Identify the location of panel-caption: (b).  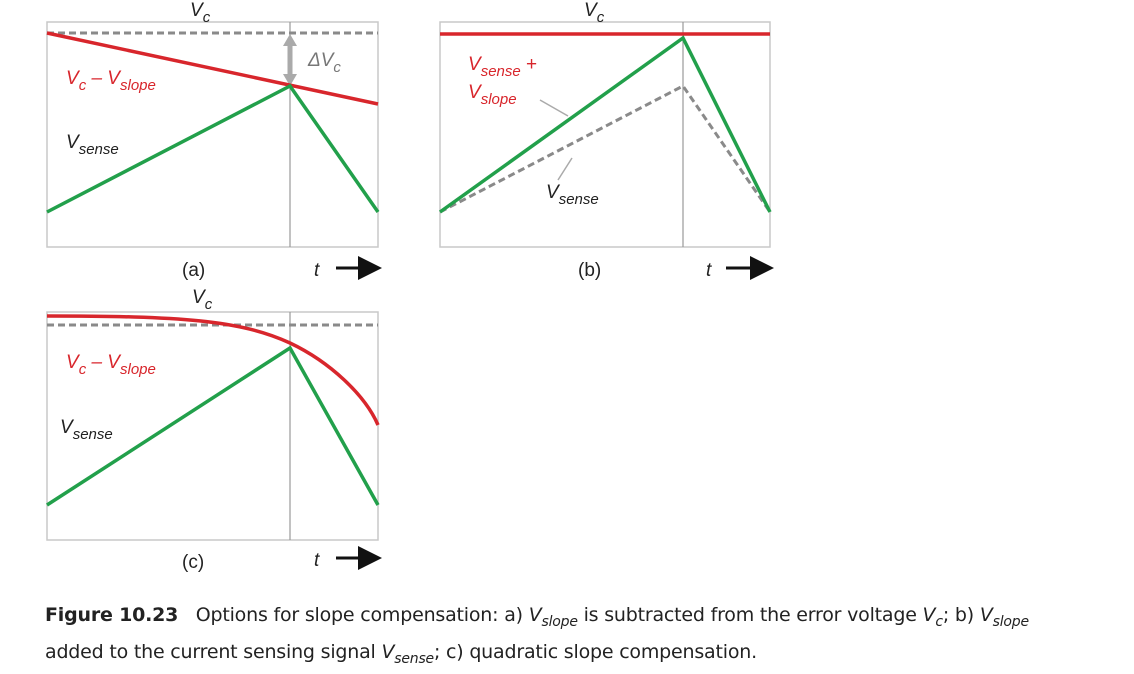
(589, 270).